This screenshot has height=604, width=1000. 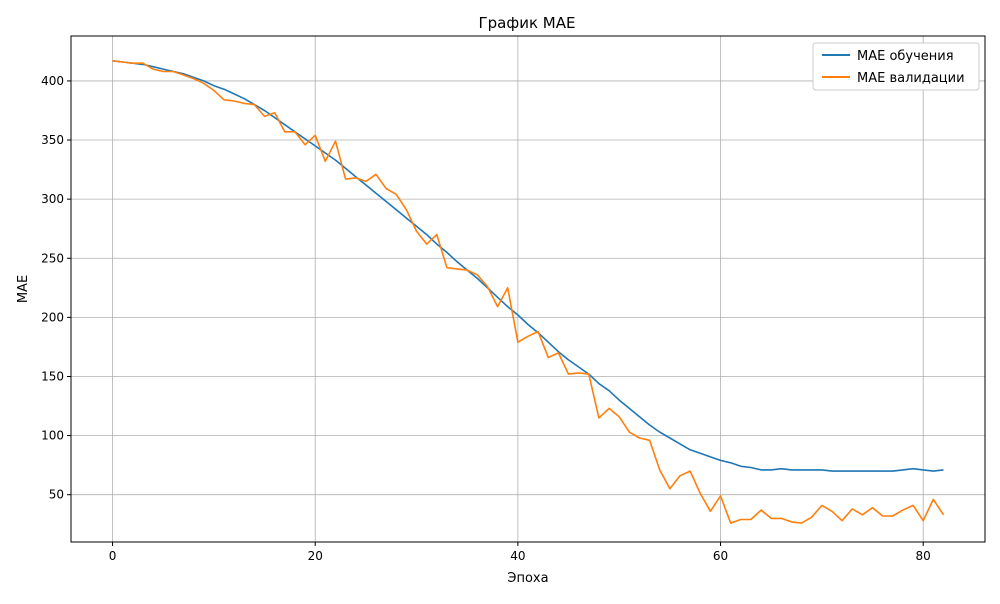 I want to click on legend-label-train: MAE обучения, so click(x=905, y=56).